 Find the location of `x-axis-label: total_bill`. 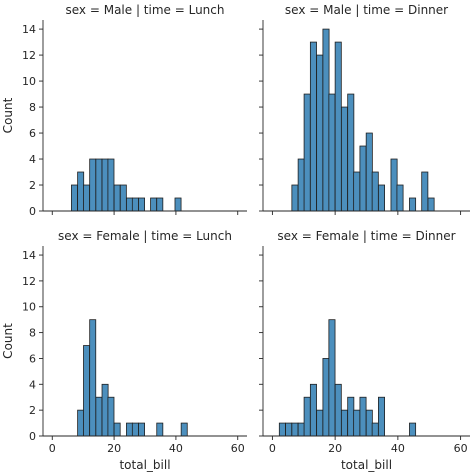

x-axis-label: total_bill is located at coordinates (144, 465).